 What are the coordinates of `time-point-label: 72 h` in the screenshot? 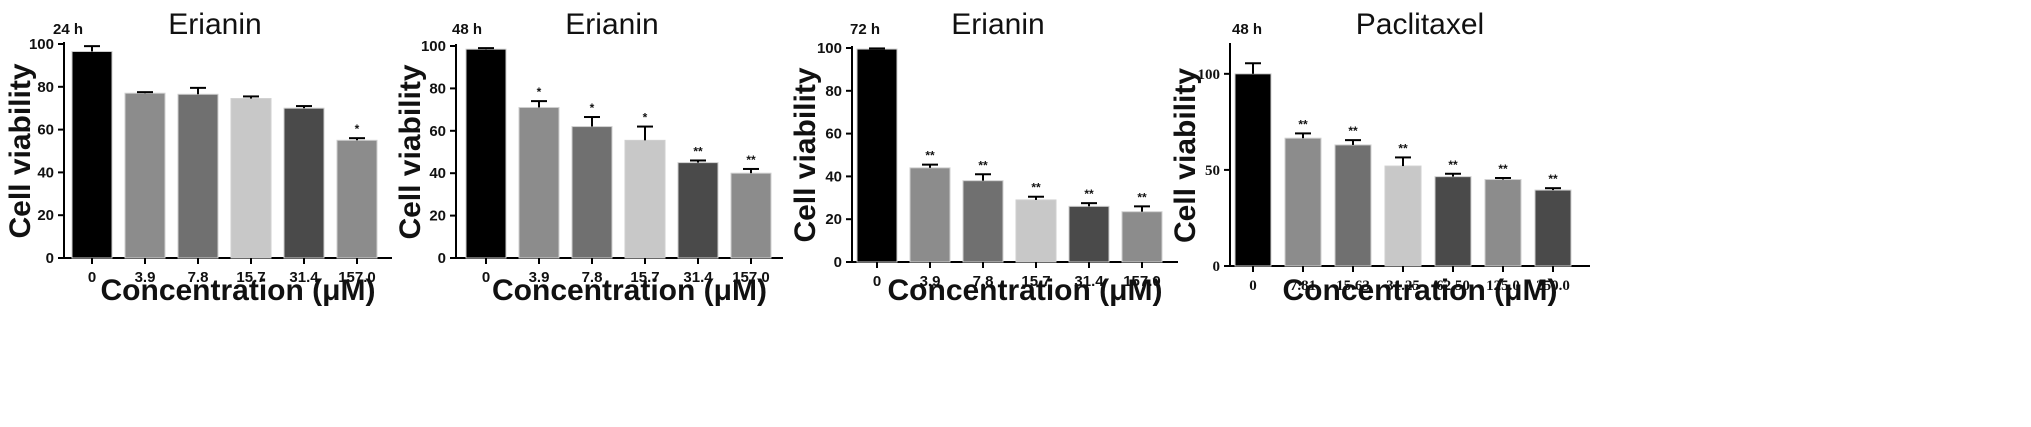 It's located at (865, 29).